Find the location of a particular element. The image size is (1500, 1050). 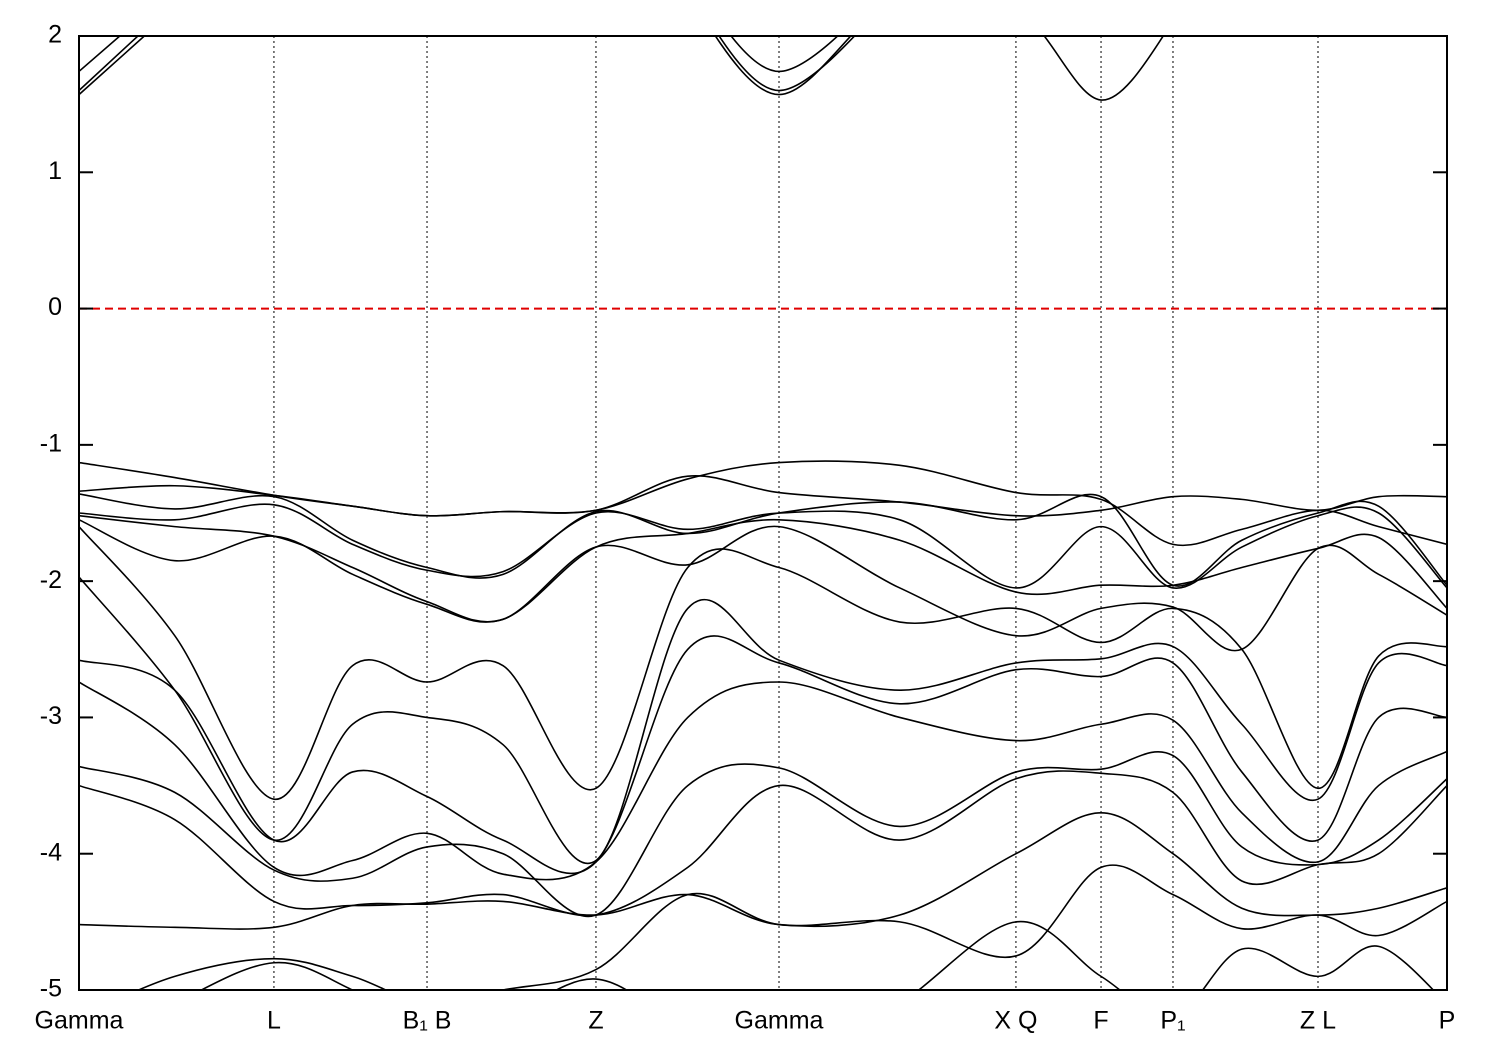

y-tick-label: -5 is located at coordinates (51, 989).